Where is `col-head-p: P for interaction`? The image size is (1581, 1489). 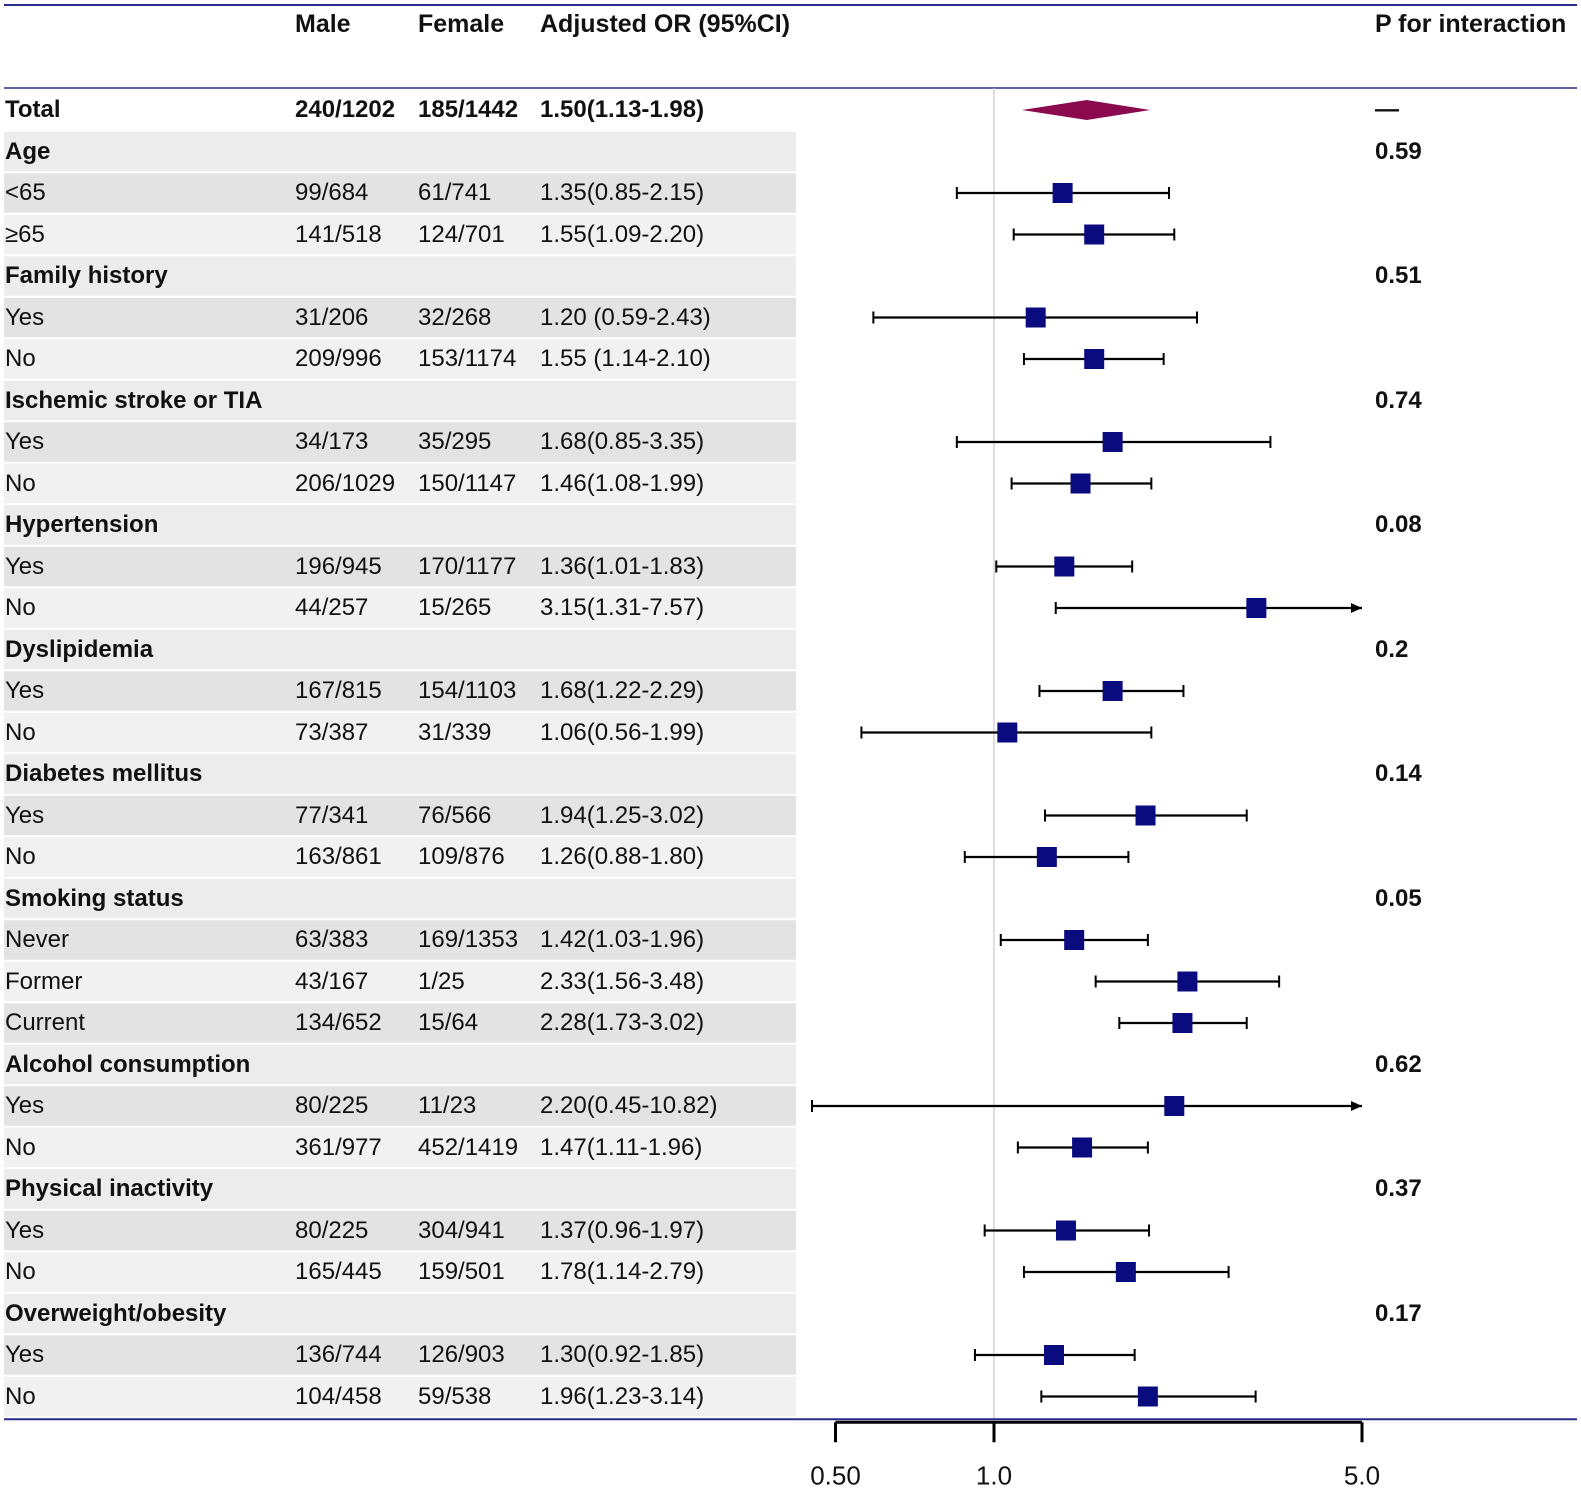 col-head-p: P for interaction is located at coordinates (1471, 24).